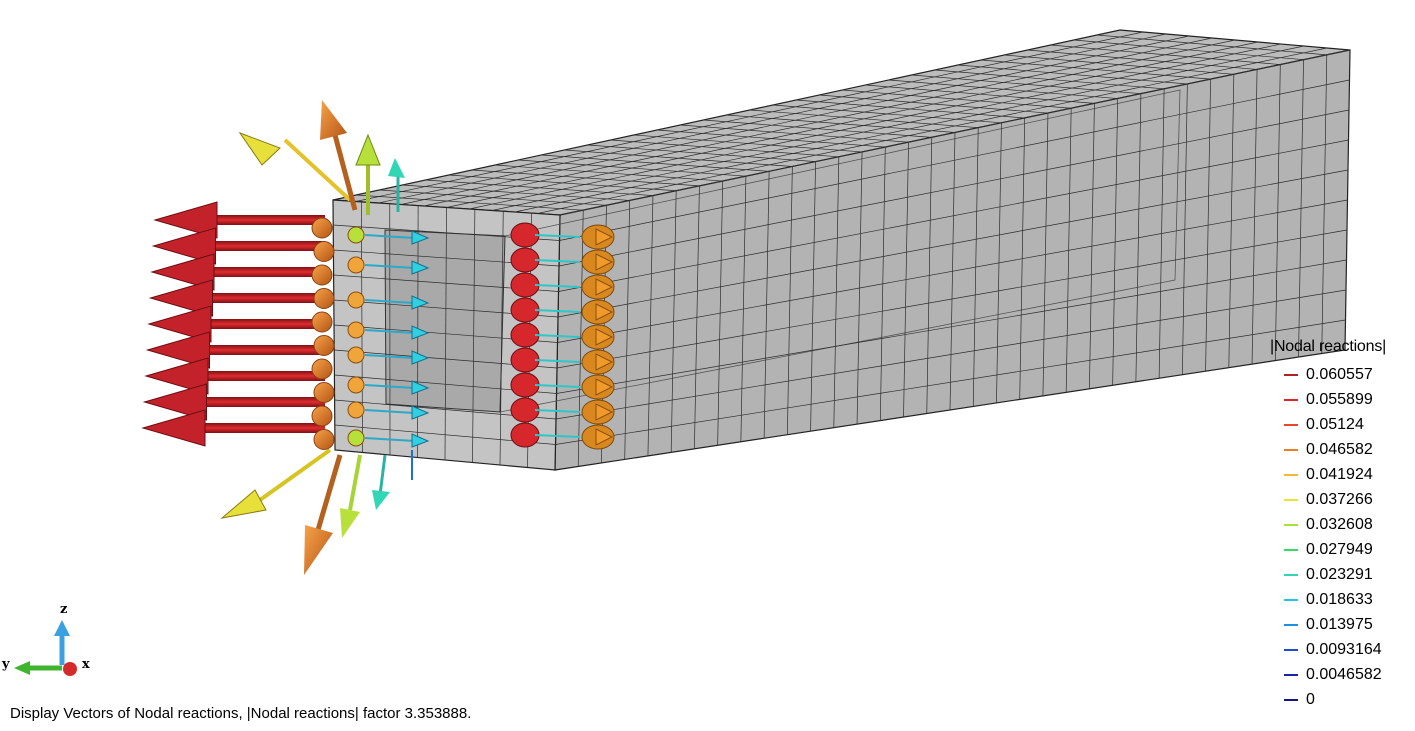 The width and height of the screenshot is (1415, 731). What do you see at coordinates (1328, 346) in the screenshot?
I see `legend-title: |Nodal reactions|` at bounding box center [1328, 346].